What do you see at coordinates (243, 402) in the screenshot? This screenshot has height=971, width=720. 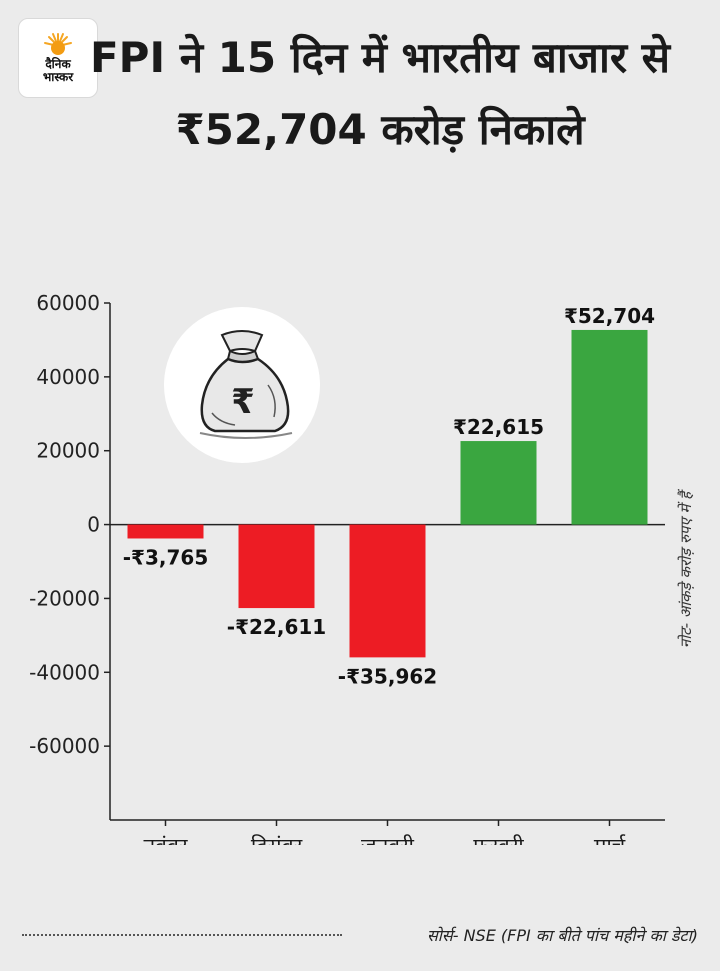 I see `rupee-symbol: ₹` at bounding box center [243, 402].